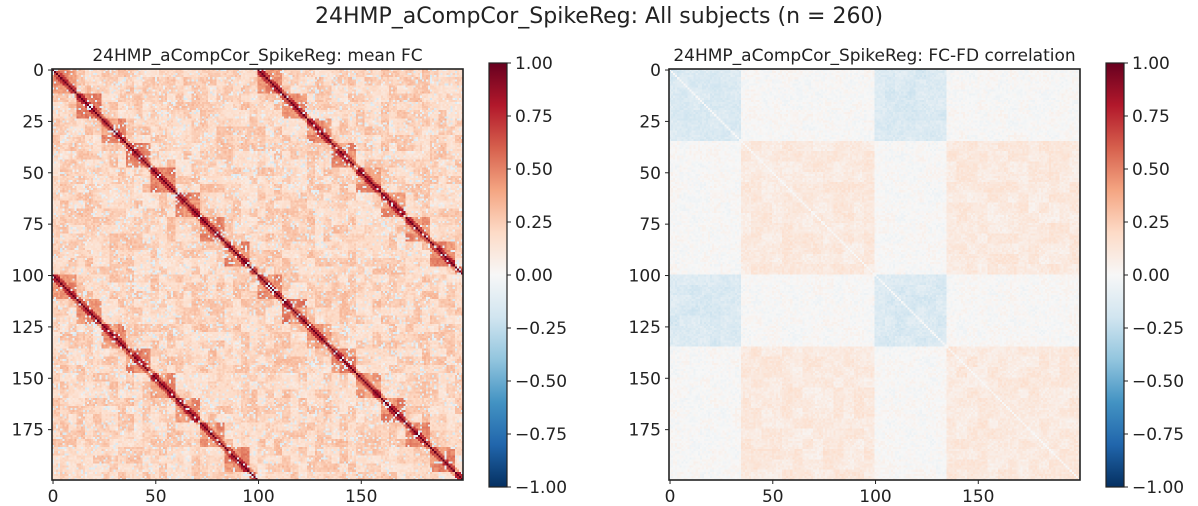 This screenshot has height=506, width=1198. Describe the element at coordinates (645, 431) in the screenshot. I see `fcfd-ytick-label: 175` at that location.